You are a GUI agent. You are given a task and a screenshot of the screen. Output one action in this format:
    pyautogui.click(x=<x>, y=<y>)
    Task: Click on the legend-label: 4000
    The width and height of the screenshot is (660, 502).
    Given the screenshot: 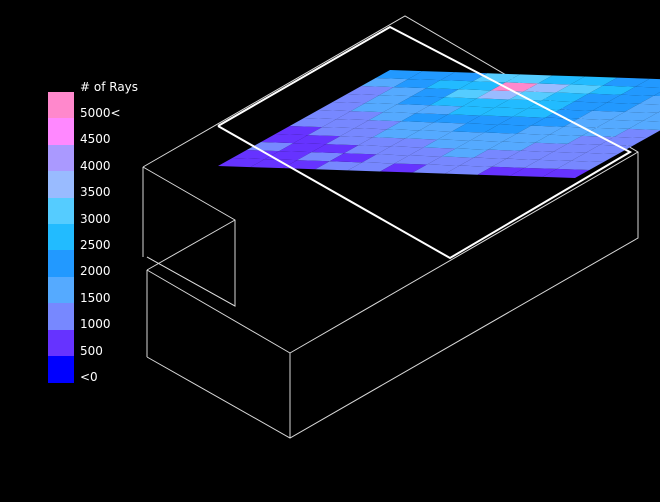 What is the action you would take?
    pyautogui.click(x=95, y=165)
    